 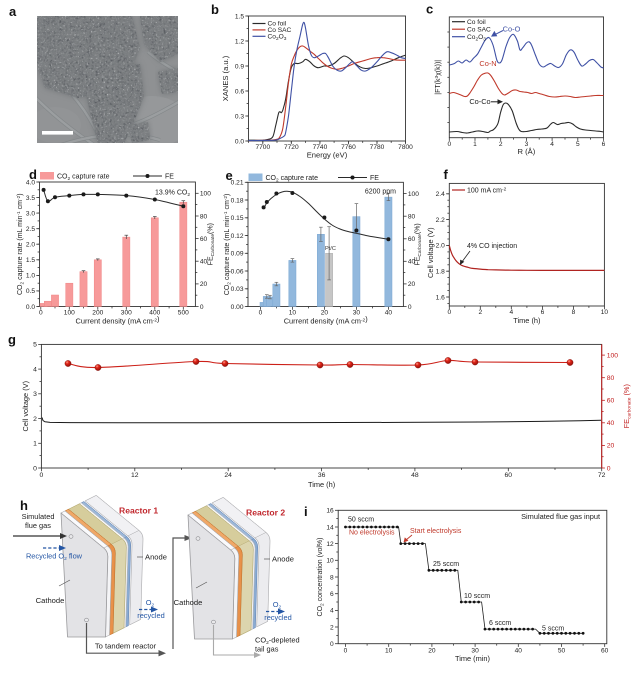 What do you see at coordinates (237, 218) in the screenshot?
I see `svg-text: 0.15` at bounding box center [237, 218].